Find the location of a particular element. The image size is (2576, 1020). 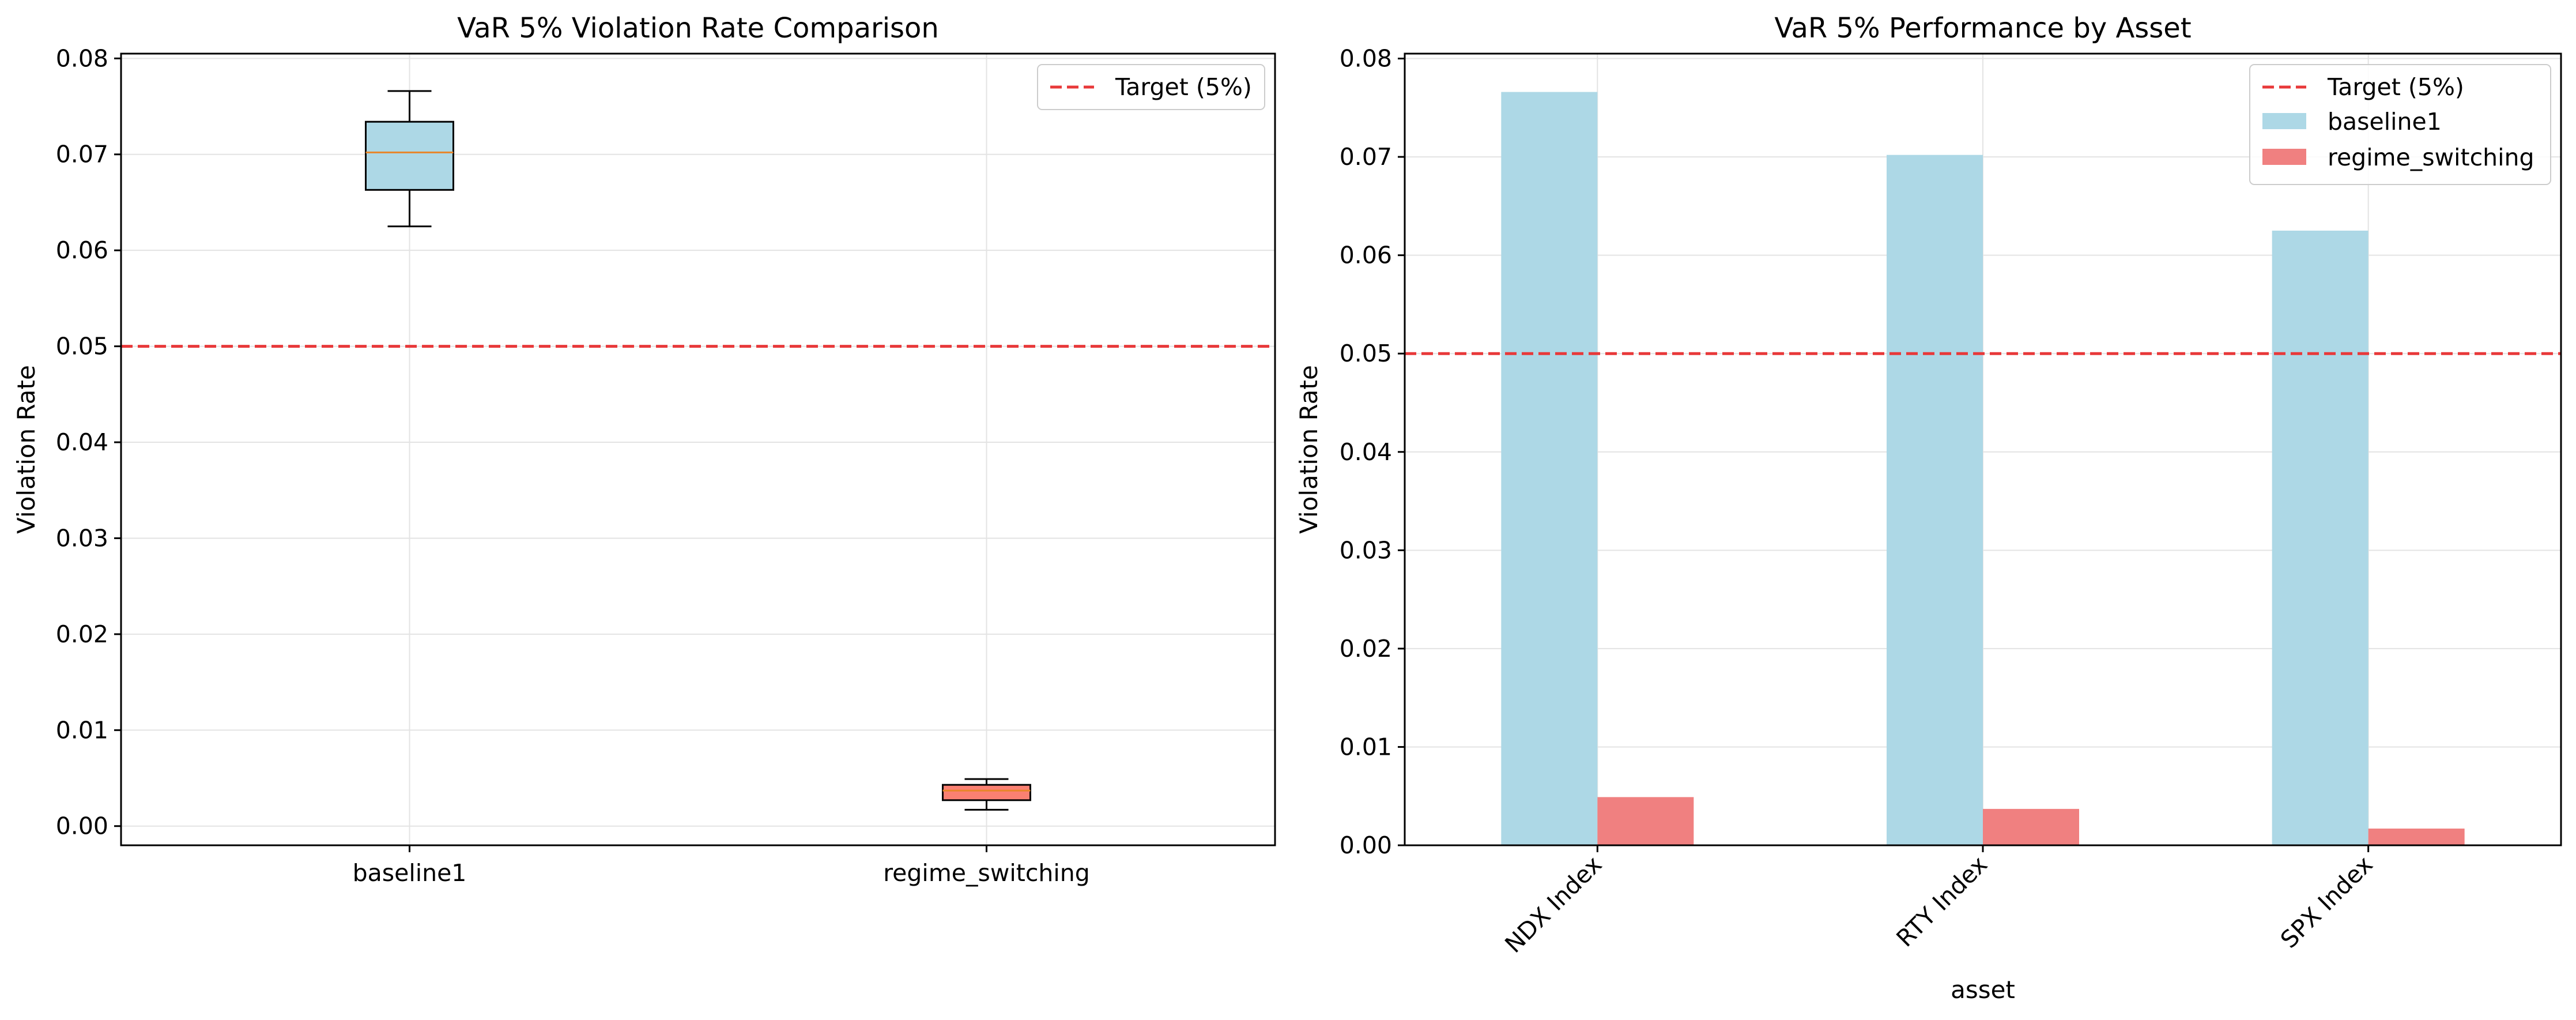

bar-series-regime_switching is located at coordinates (2031, 821).